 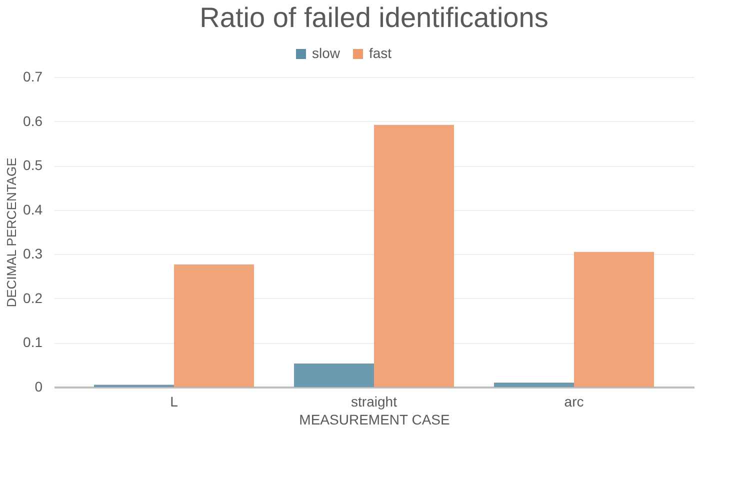 I want to click on x-axis-title: MEASUREMENT CASE, so click(x=374, y=420).